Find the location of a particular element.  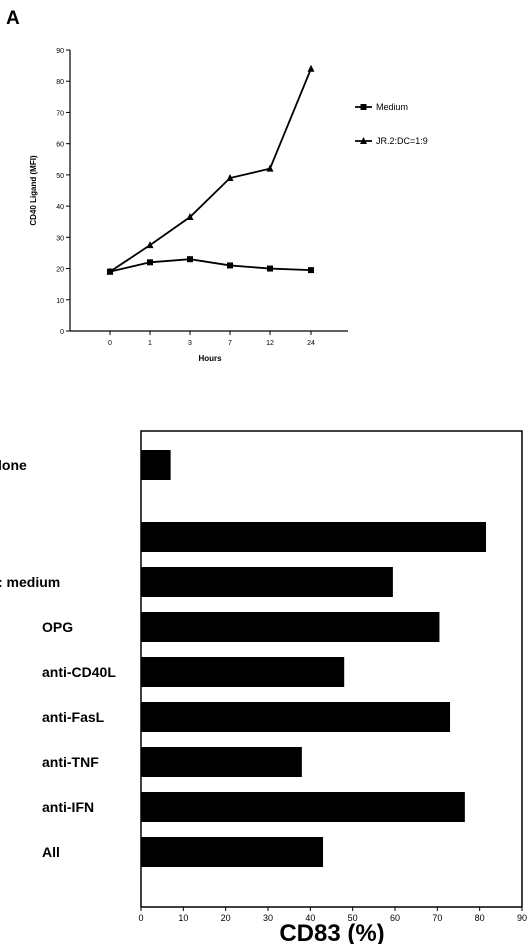

x-tick-label: 12 is located at coordinates (270, 343).